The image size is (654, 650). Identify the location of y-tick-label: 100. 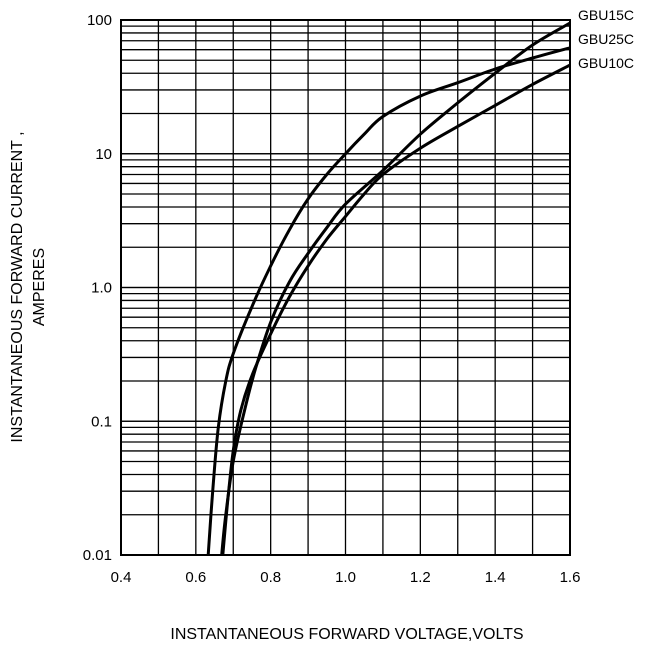
(99, 20).